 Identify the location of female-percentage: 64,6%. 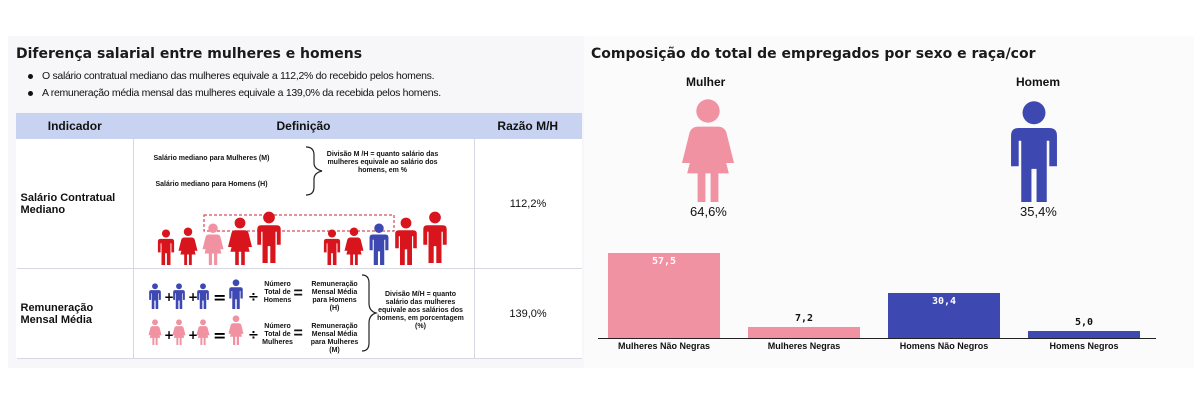
(708, 211).